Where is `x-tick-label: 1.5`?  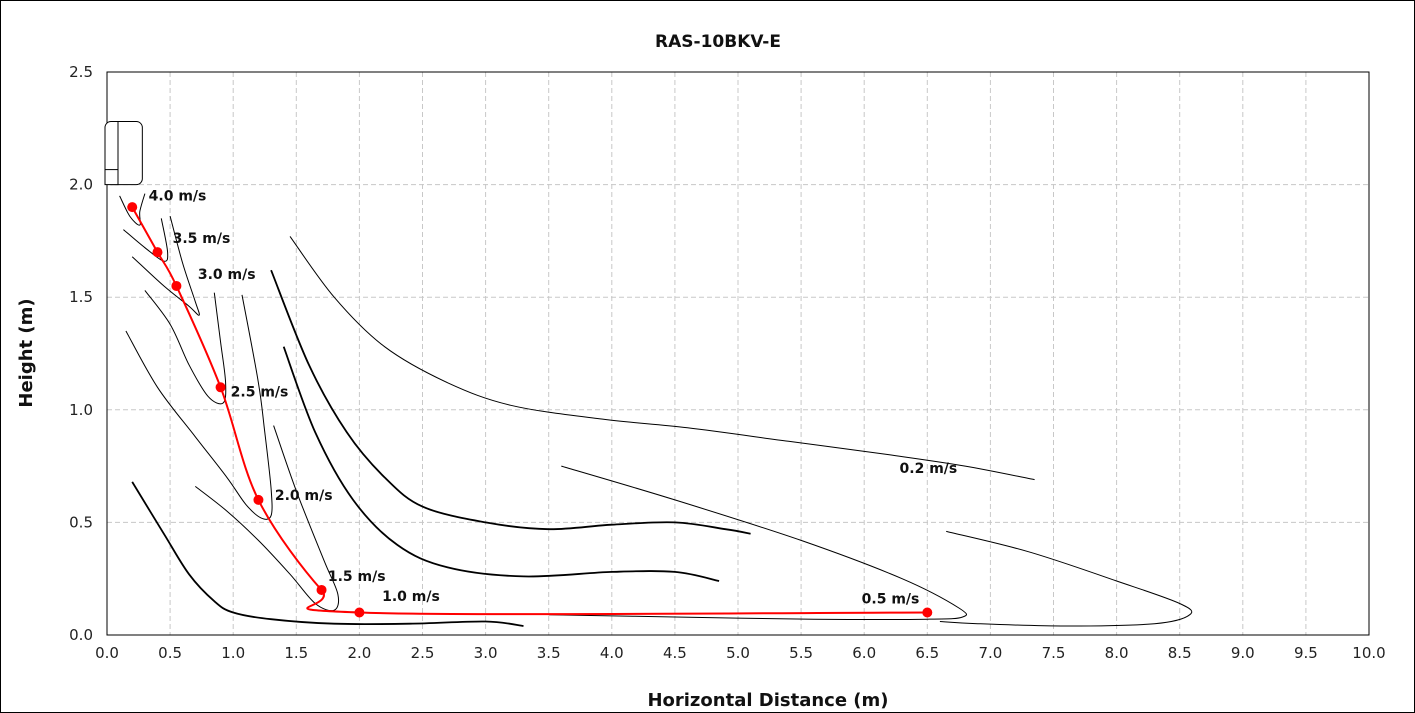
x-tick-label: 1.5 is located at coordinates (296, 653).